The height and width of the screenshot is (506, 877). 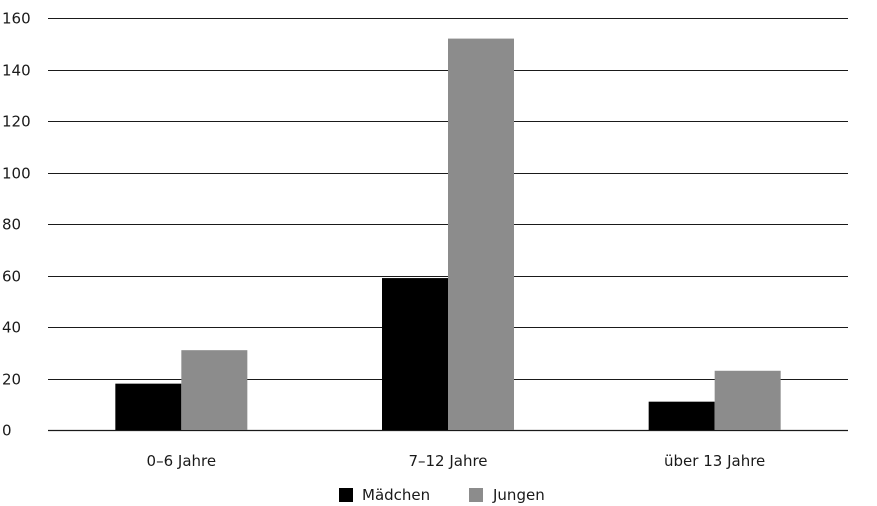 What do you see at coordinates (476, 495) in the screenshot?
I see `legend-swatch-jungen` at bounding box center [476, 495].